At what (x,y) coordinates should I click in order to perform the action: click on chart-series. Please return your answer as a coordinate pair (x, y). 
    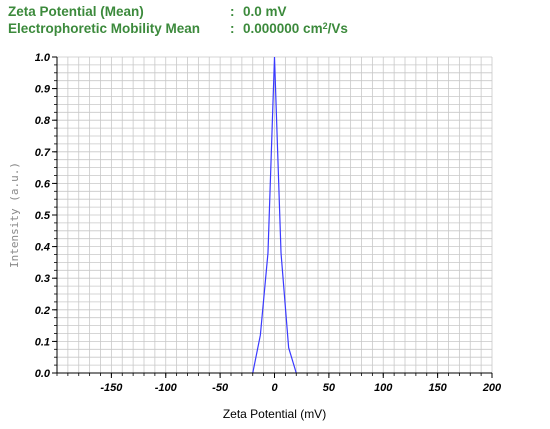
    Looking at the image, I should click on (274, 215).